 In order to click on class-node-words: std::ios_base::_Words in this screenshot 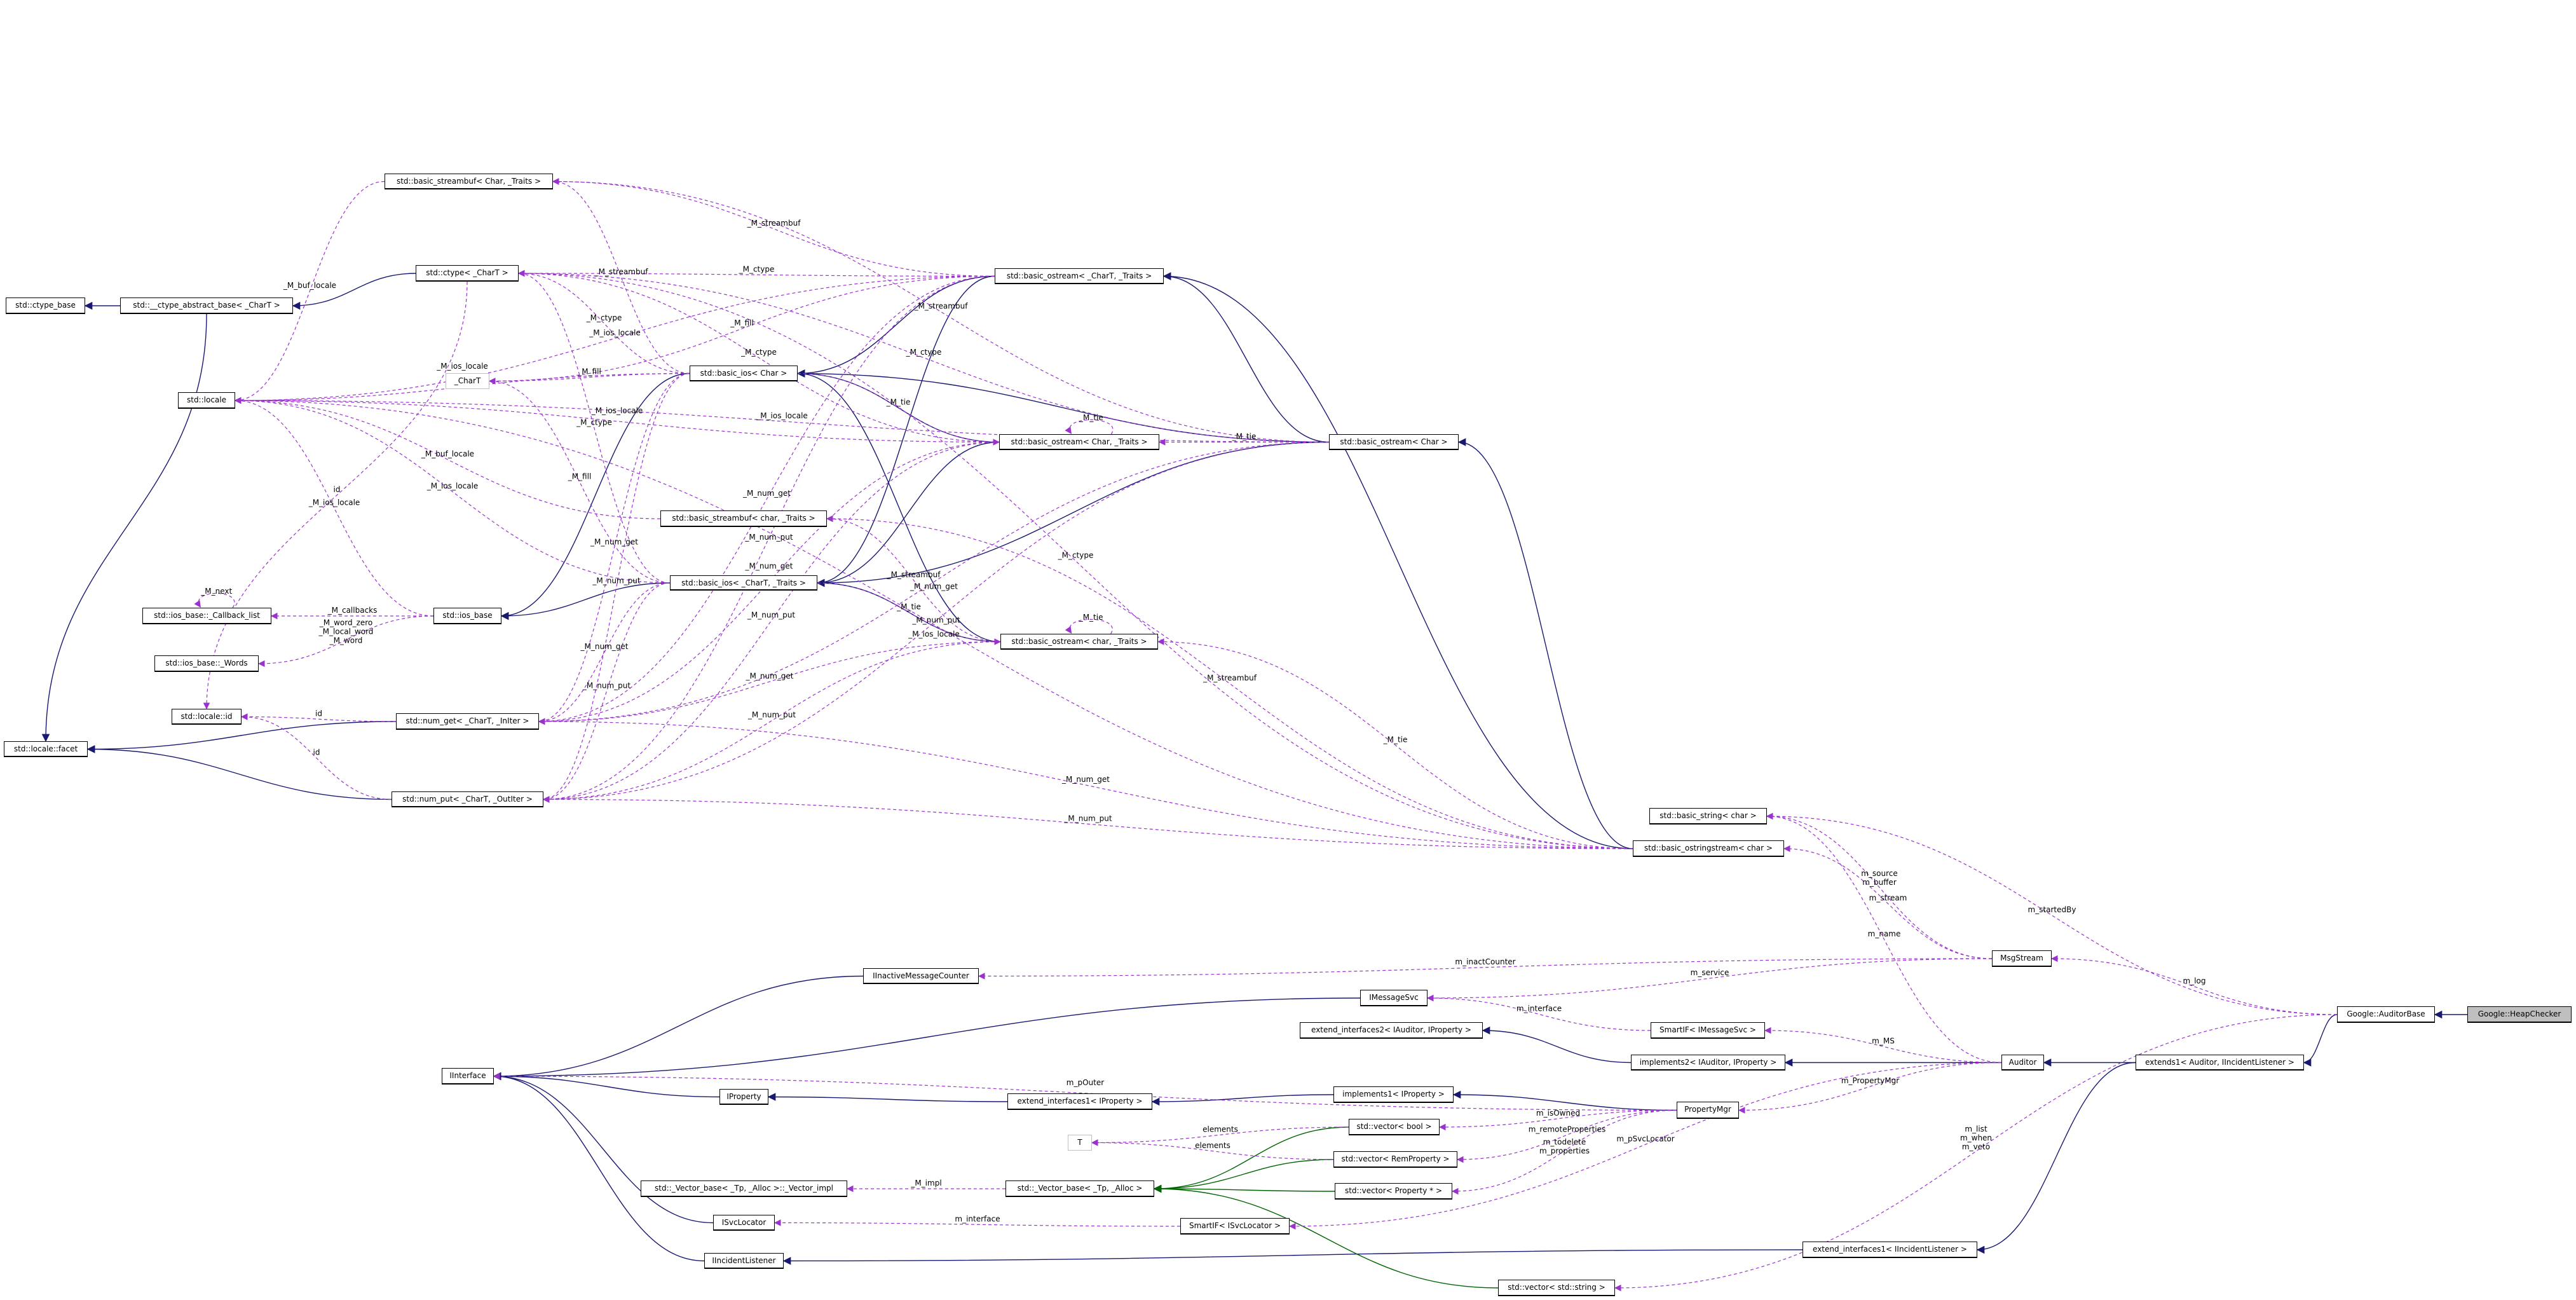, I will do `click(206, 663)`.